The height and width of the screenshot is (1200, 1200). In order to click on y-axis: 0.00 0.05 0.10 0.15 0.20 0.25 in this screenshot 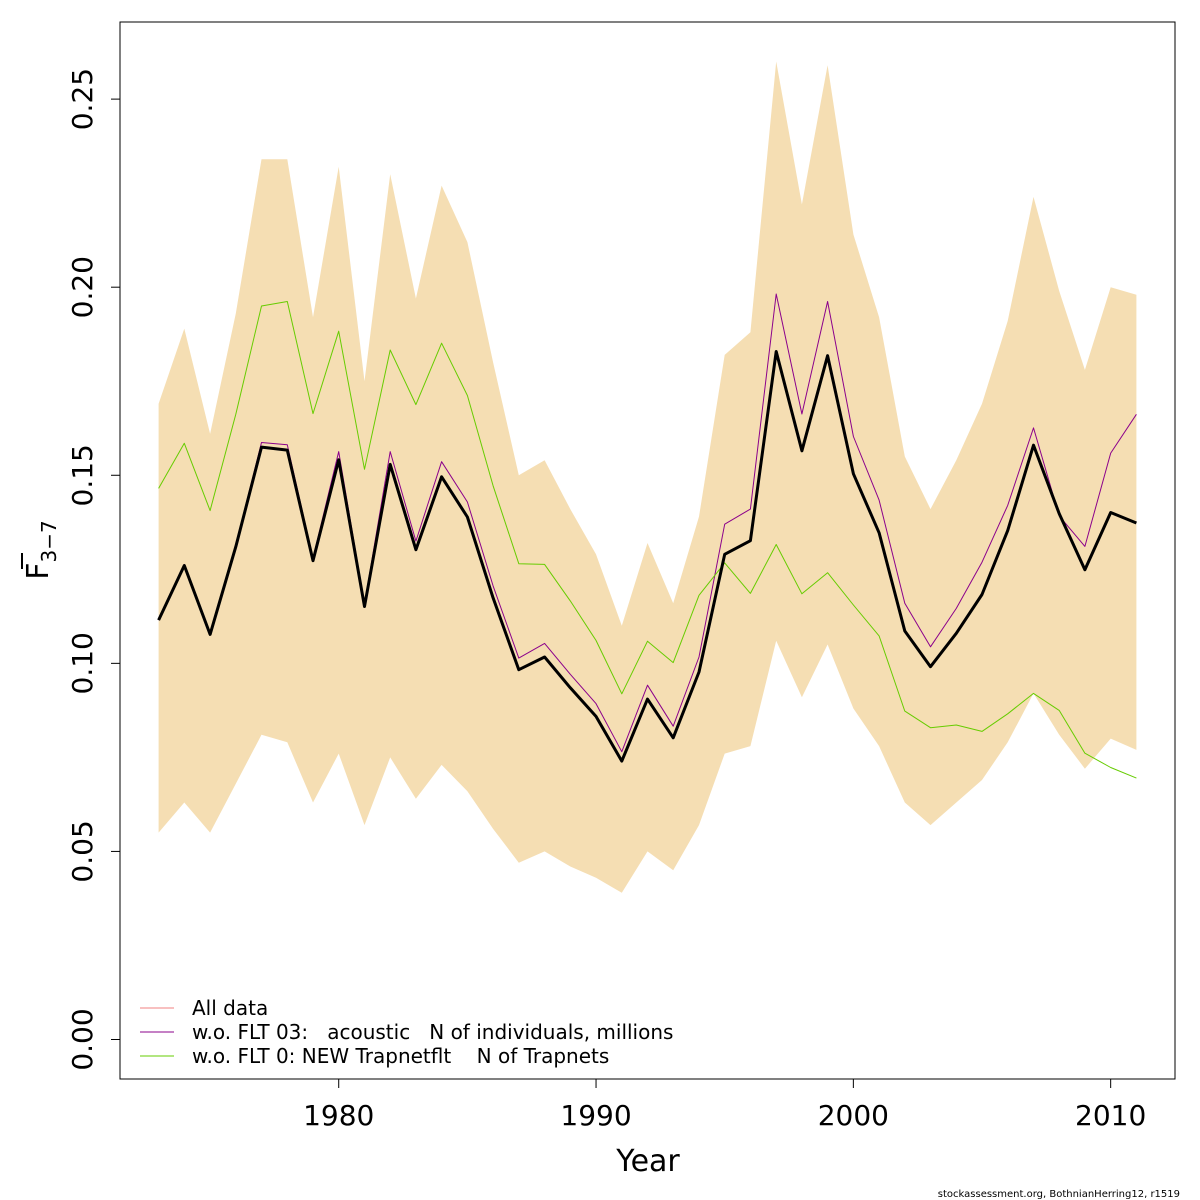, I will do `click(93, 569)`.